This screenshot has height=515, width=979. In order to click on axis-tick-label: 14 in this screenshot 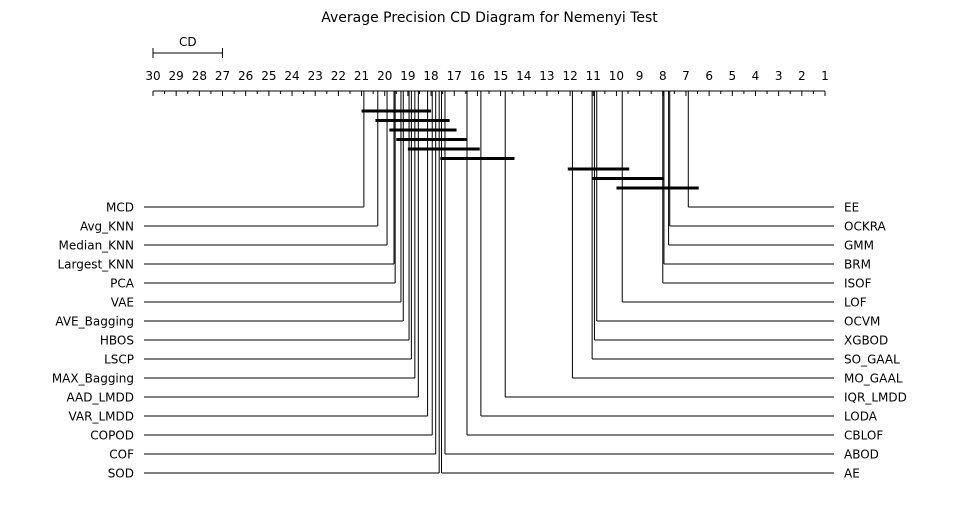, I will do `click(523, 76)`.